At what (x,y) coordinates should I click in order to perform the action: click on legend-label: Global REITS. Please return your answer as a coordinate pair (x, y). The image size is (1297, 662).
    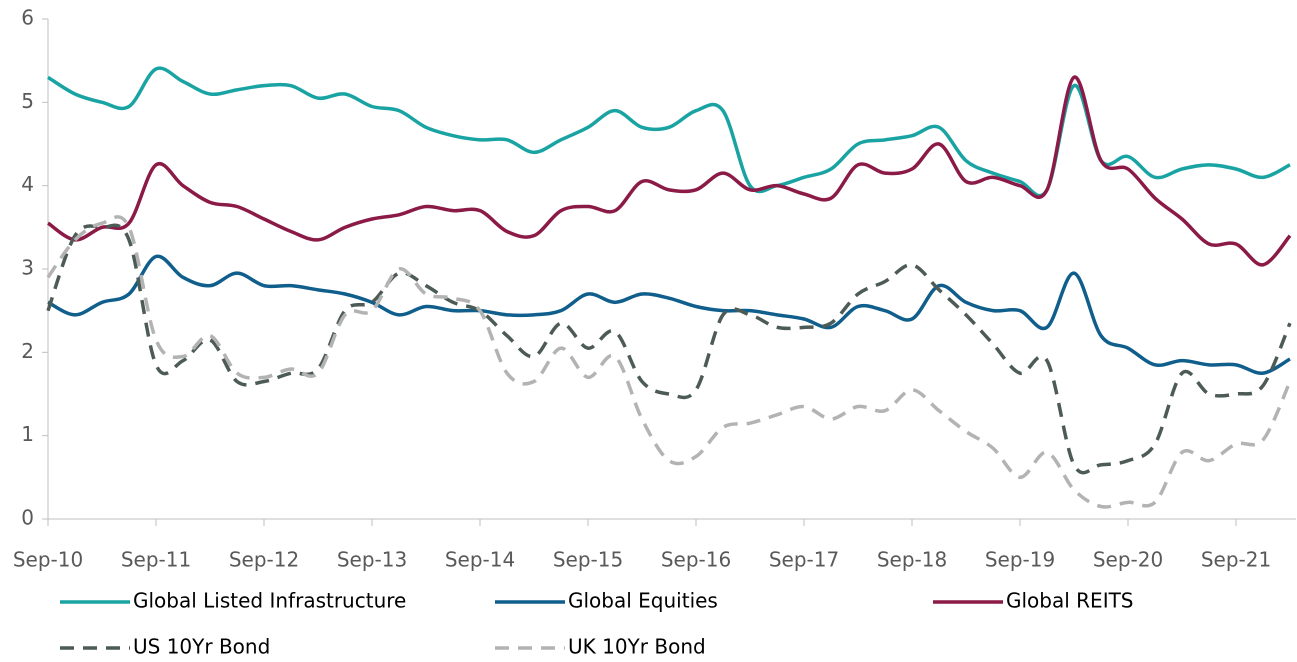
    Looking at the image, I should click on (1070, 601).